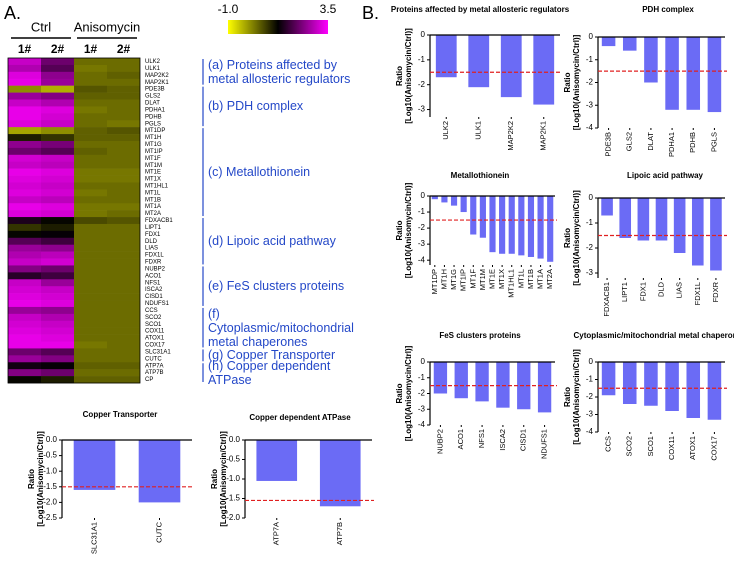  Describe the element at coordinates (520, 278) in the screenshot. I see `x-tick-label: MT1L` at that location.